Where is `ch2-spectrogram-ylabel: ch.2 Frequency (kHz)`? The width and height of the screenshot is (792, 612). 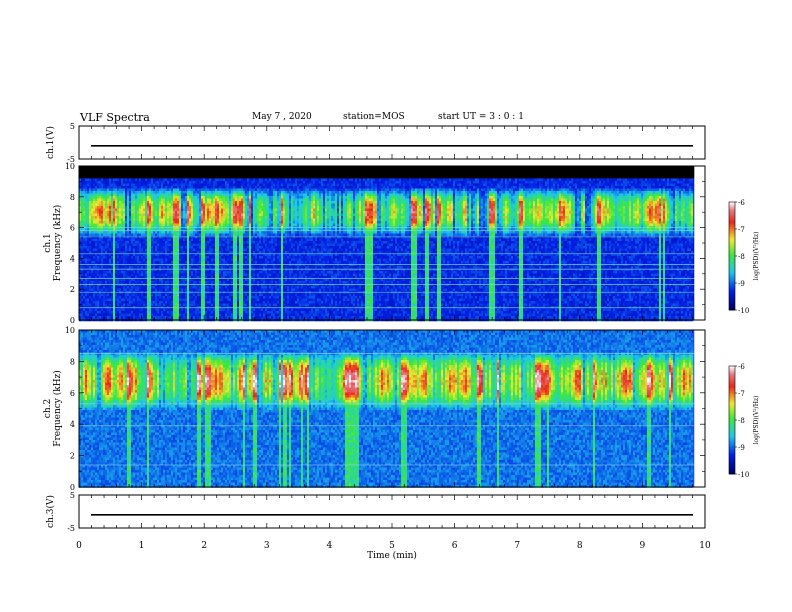
ch2-spectrogram-ylabel: ch.2 Frequency (kHz) is located at coordinates (53, 408).